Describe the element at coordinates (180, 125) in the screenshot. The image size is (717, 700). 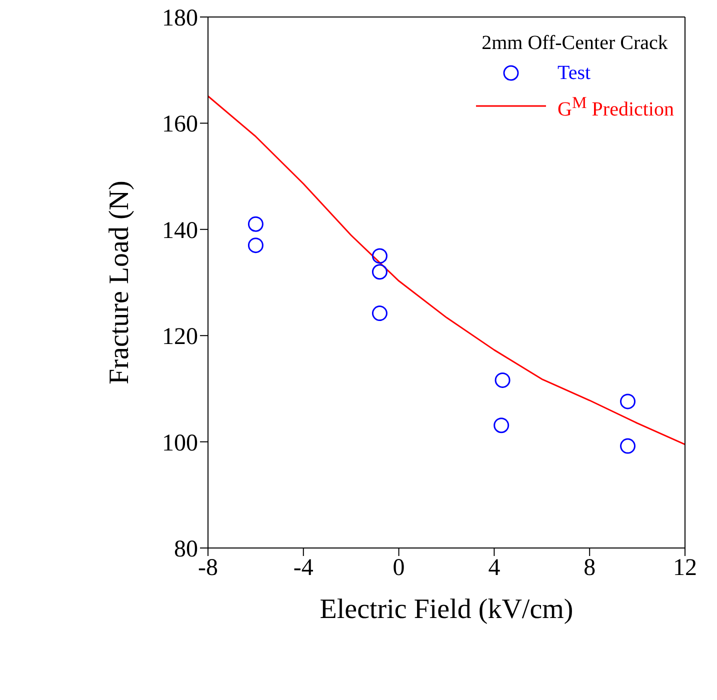
I see `y-tick-label: 160` at that location.